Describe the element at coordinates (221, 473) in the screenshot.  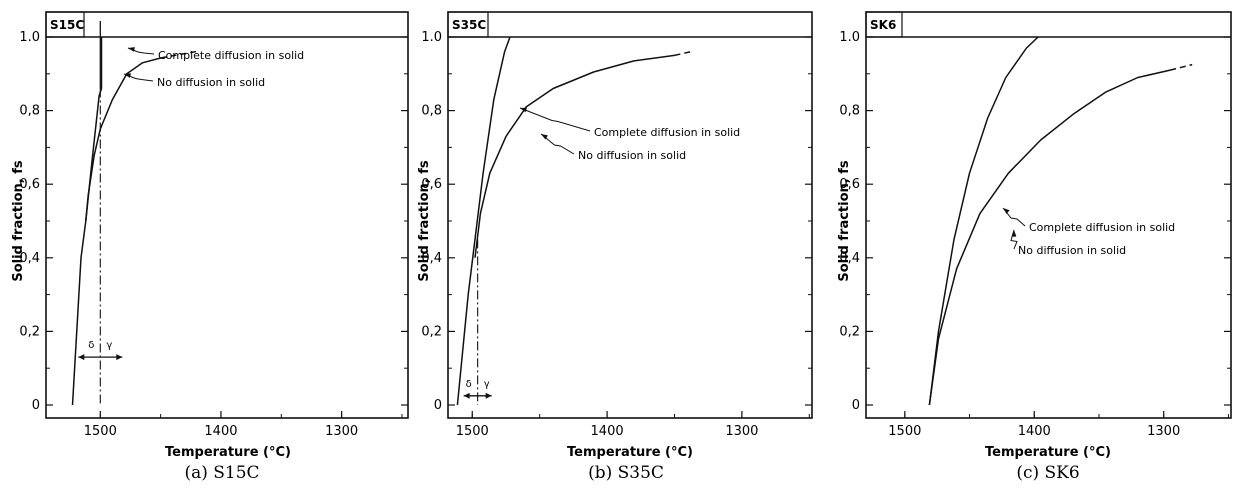
I see `panel-caption: (a) S15C` at that location.